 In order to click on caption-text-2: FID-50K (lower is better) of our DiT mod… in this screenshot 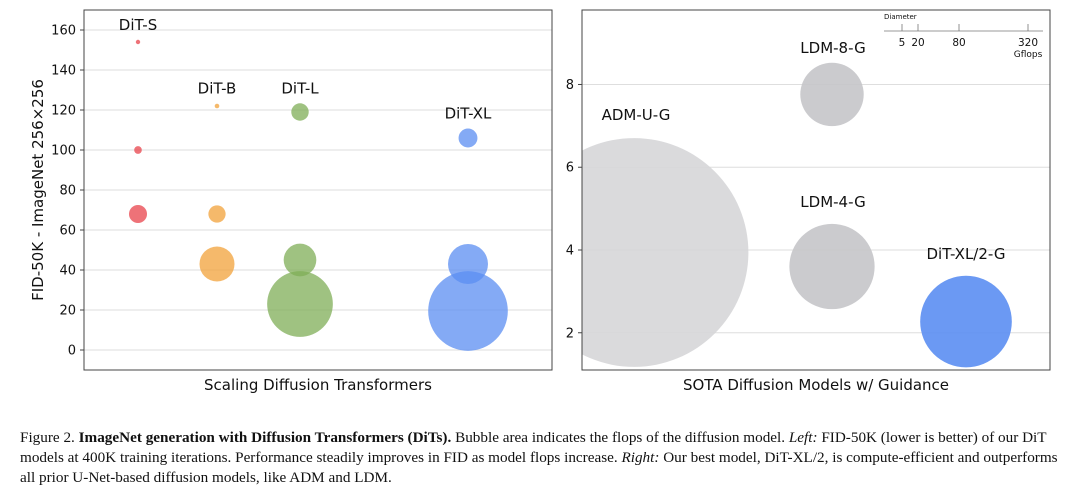, I will do `click(533, 447)`.